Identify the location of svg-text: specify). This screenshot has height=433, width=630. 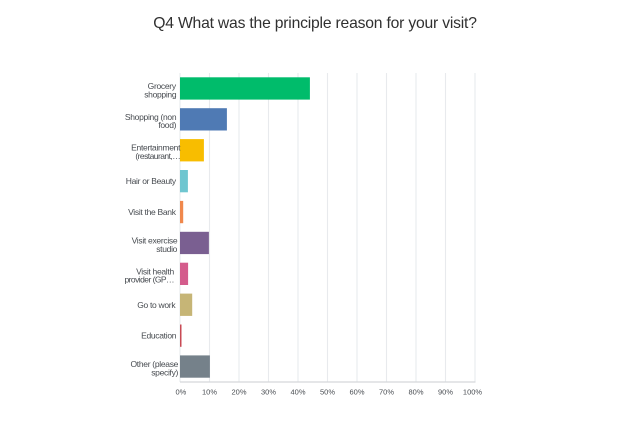
(164, 372).